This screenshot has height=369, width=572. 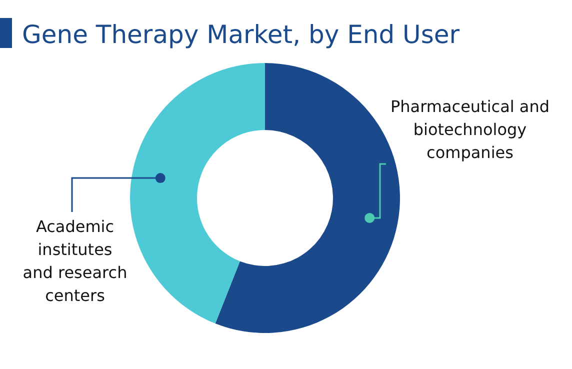 What do you see at coordinates (75, 261) in the screenshot?
I see `slice-label: Academic institutes and research centers` at bounding box center [75, 261].